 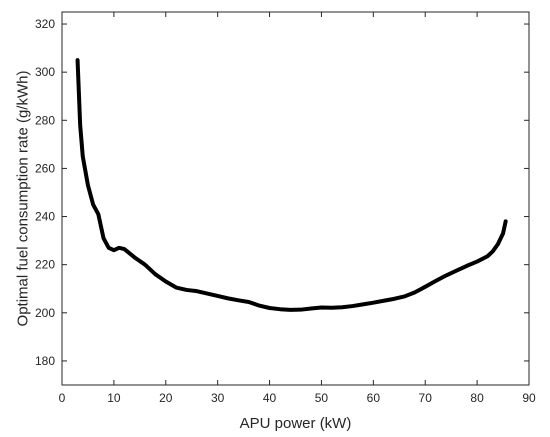 I want to click on x-tick-label: 80, so click(x=477, y=398).